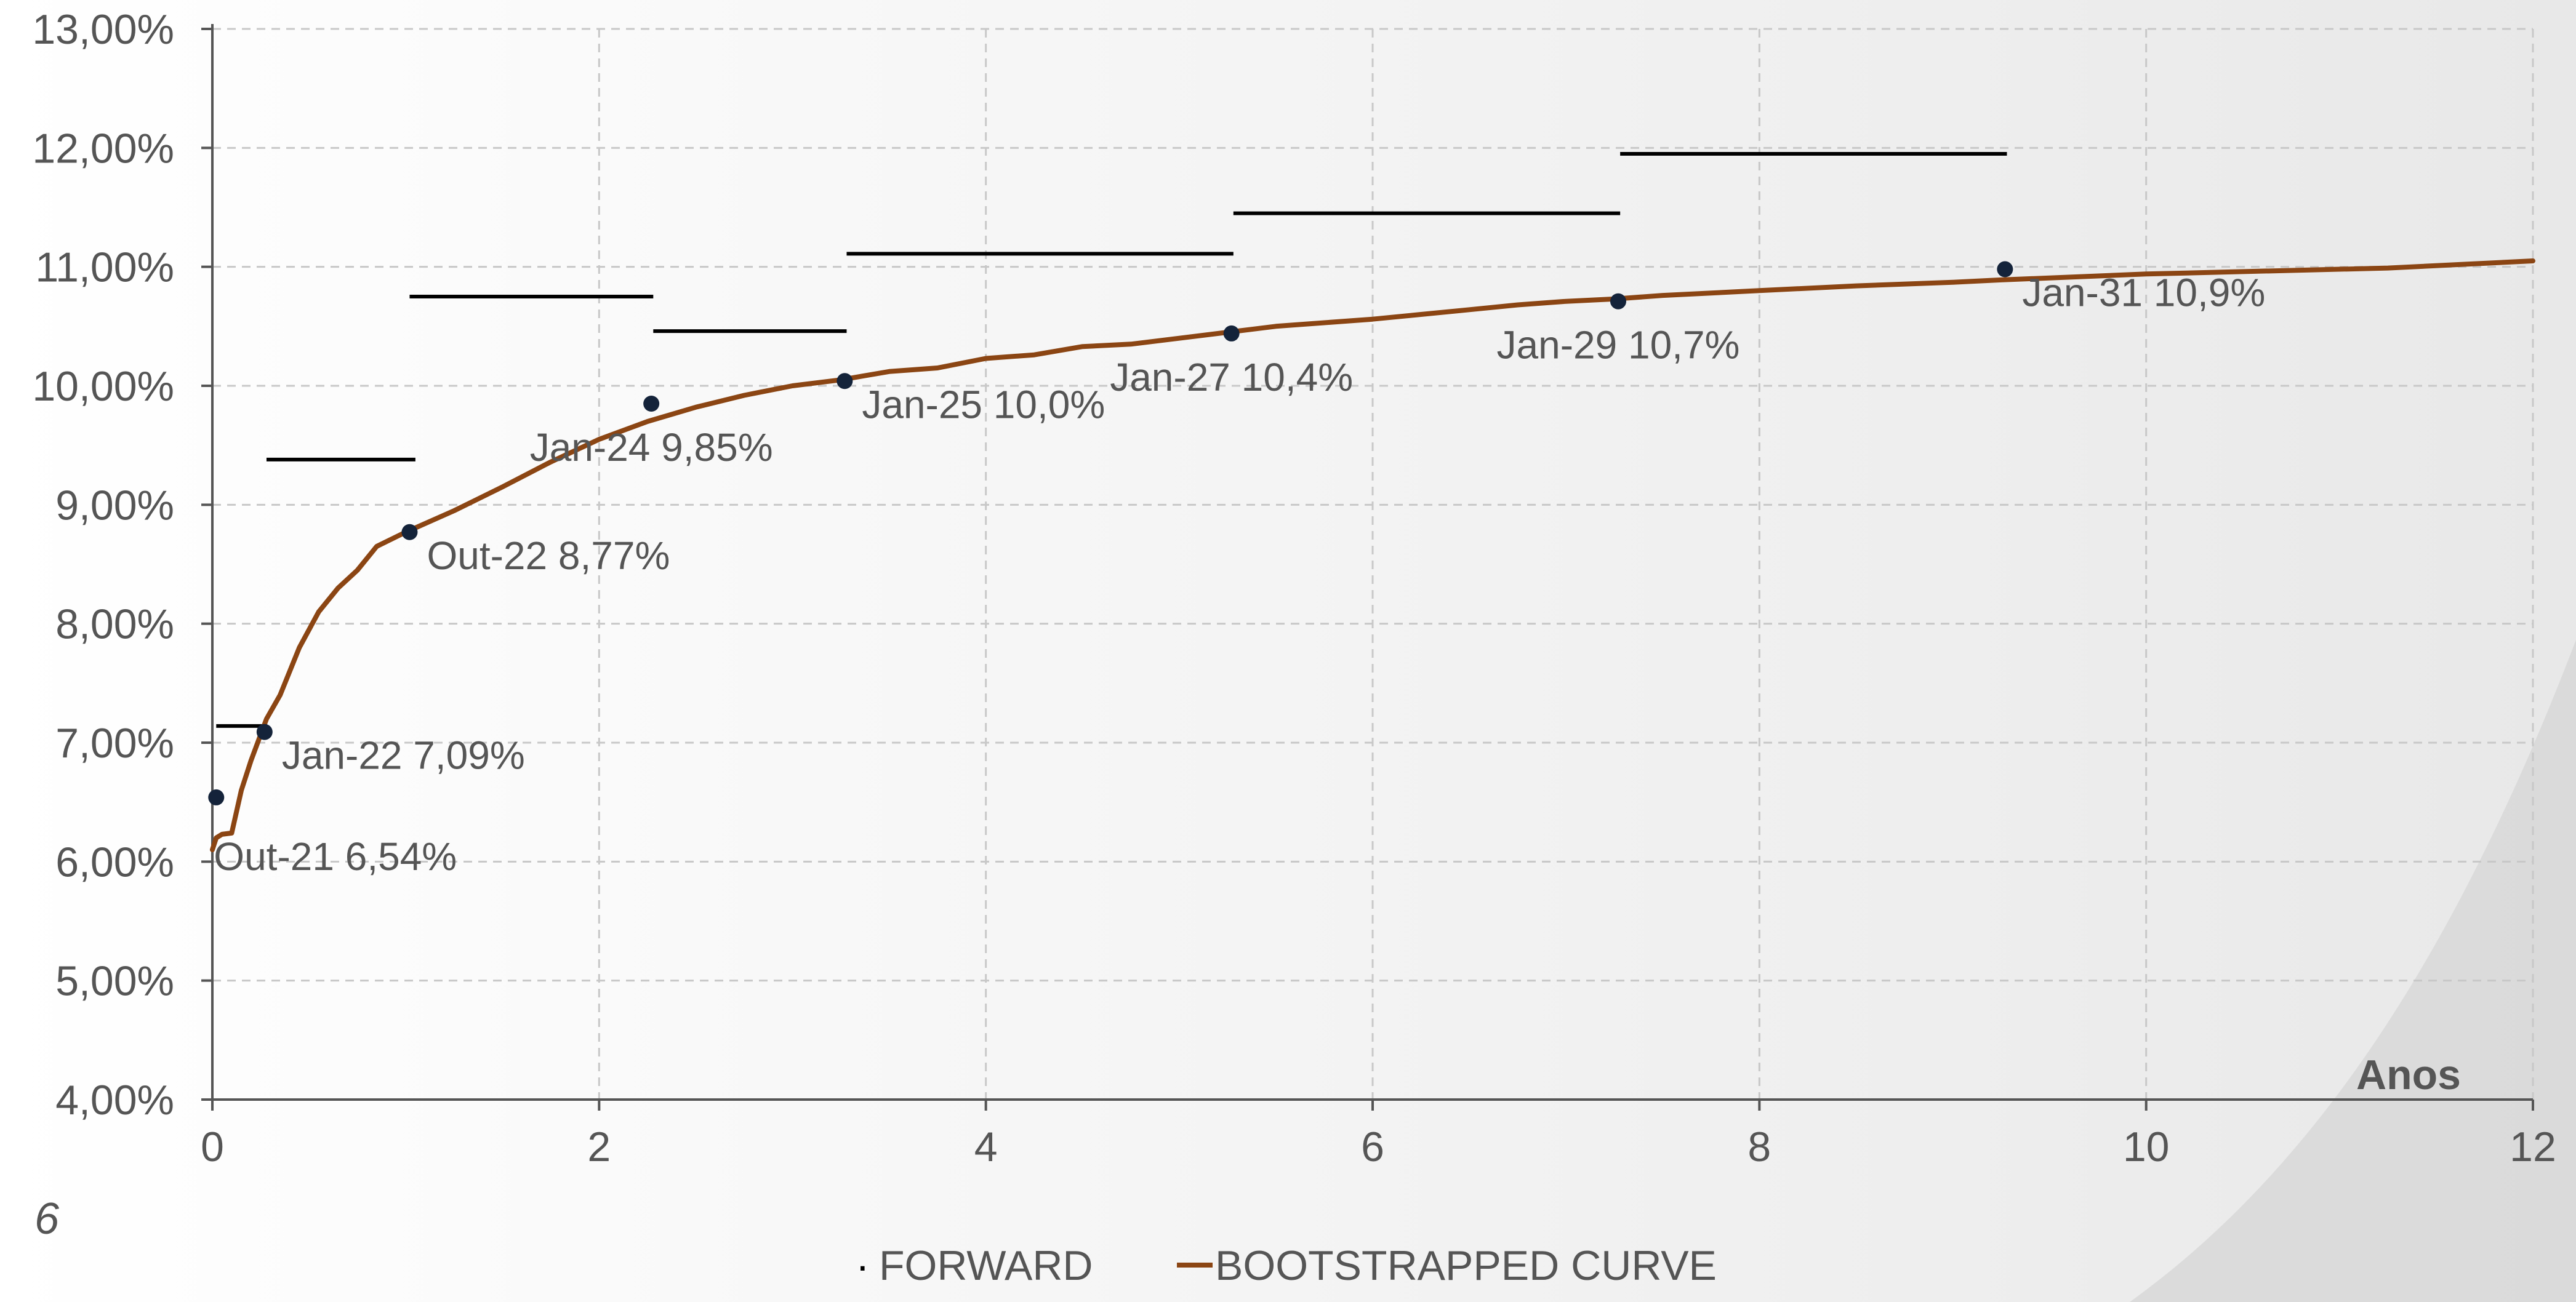  What do you see at coordinates (115, 505) in the screenshot?
I see `y-tick-label: 9,00%` at bounding box center [115, 505].